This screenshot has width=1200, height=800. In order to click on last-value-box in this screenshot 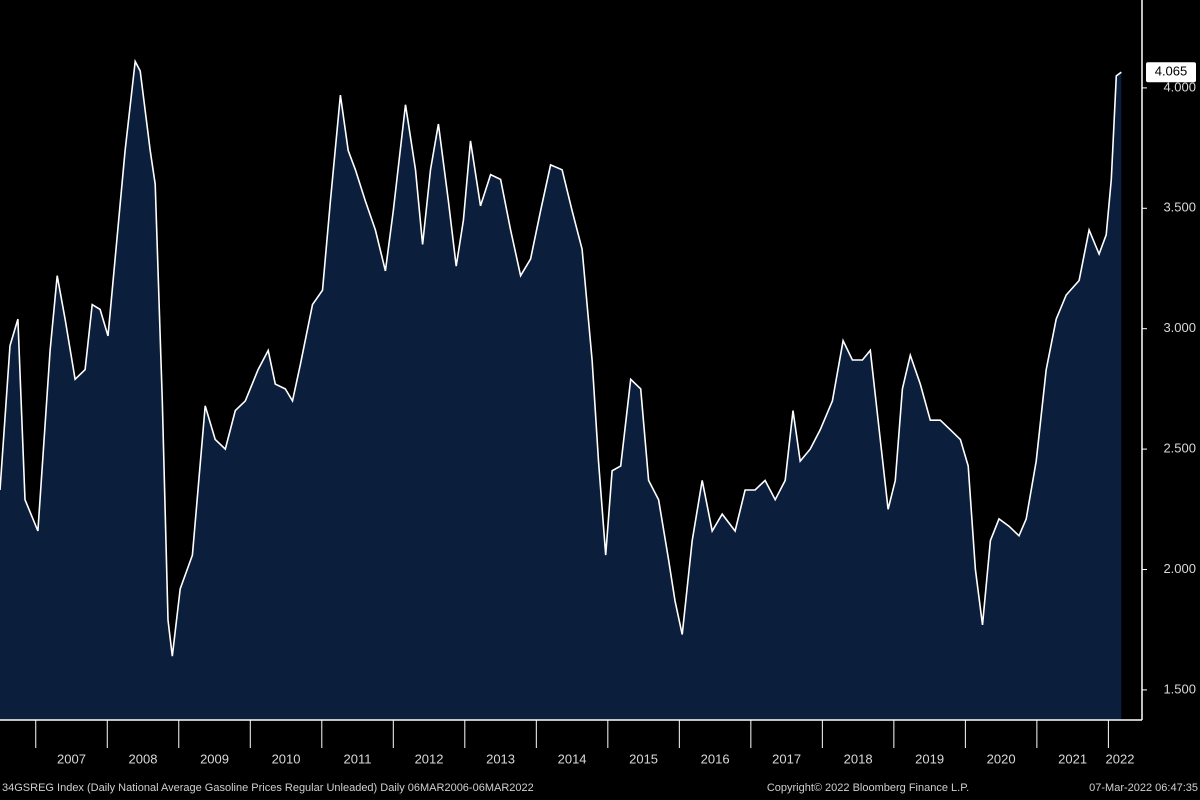, I will do `click(1171, 72)`.